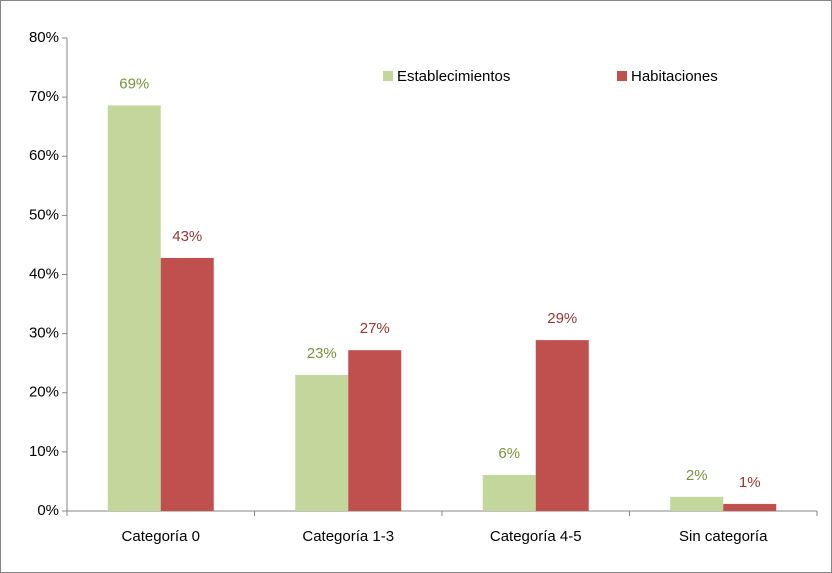 This screenshot has width=832, height=573. I want to click on y-tick-label: 80%, so click(44, 37).